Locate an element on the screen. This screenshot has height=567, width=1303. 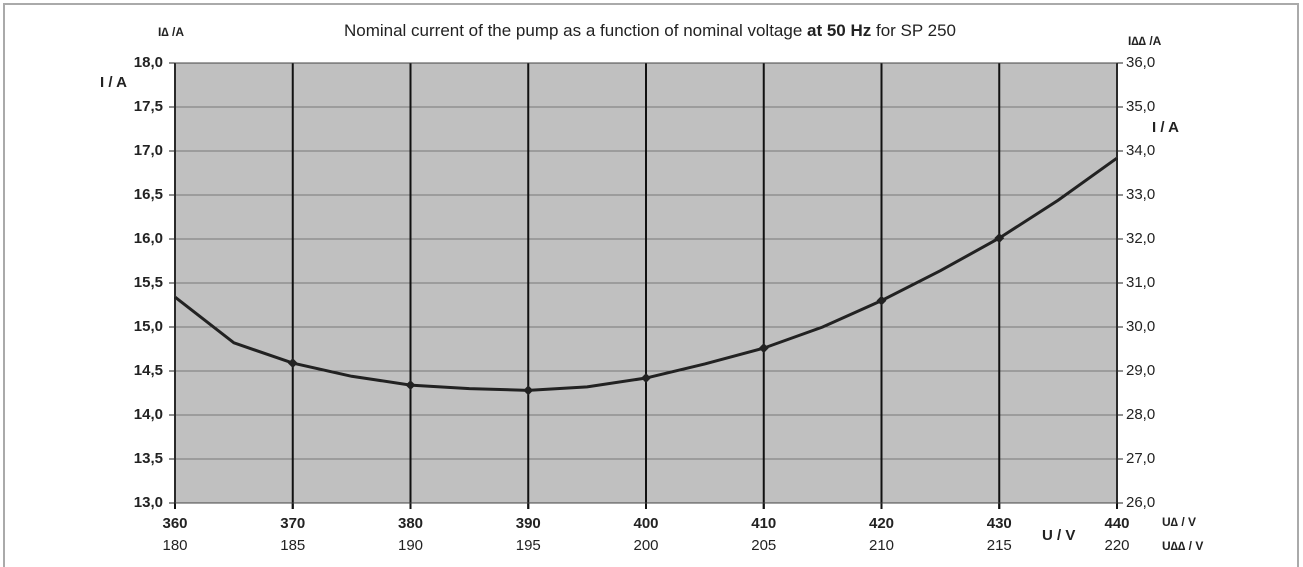
y2-axis-label-top: I∆∆ /A is located at coordinates (1145, 41).